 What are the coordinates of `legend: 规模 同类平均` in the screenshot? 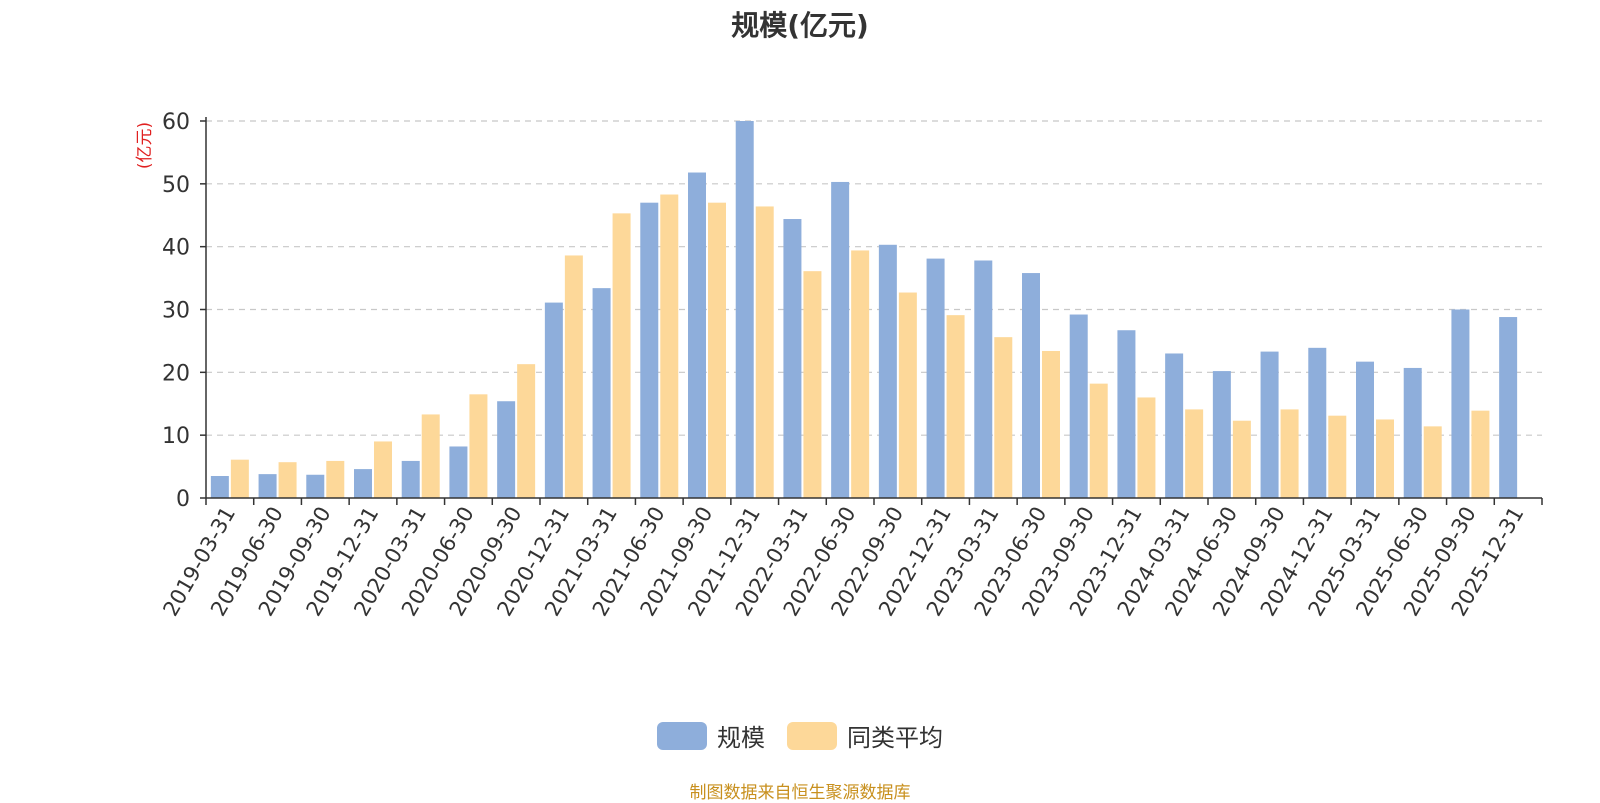 It's located at (800, 735).